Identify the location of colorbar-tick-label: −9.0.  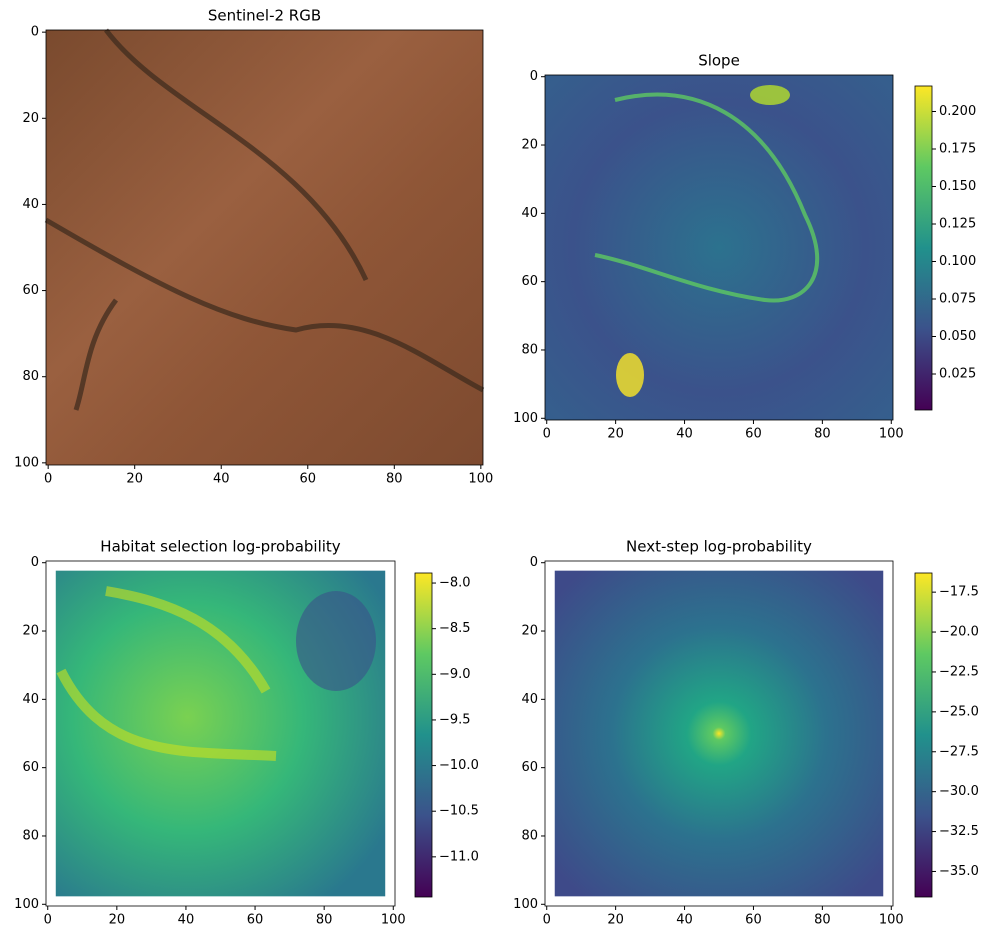
(455, 674).